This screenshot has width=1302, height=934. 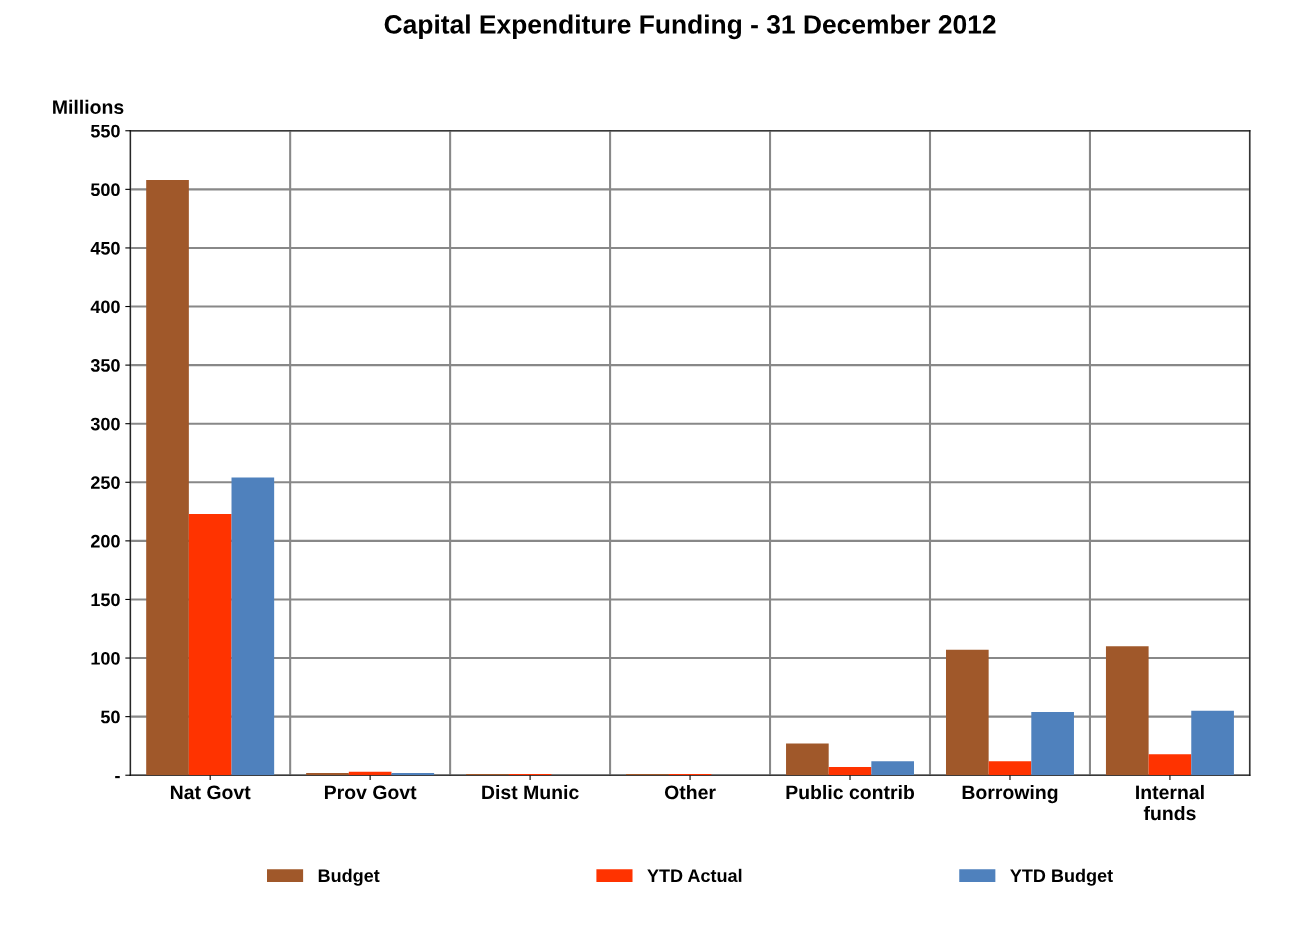 I want to click on y-tick-label: 50, so click(x=110, y=717).